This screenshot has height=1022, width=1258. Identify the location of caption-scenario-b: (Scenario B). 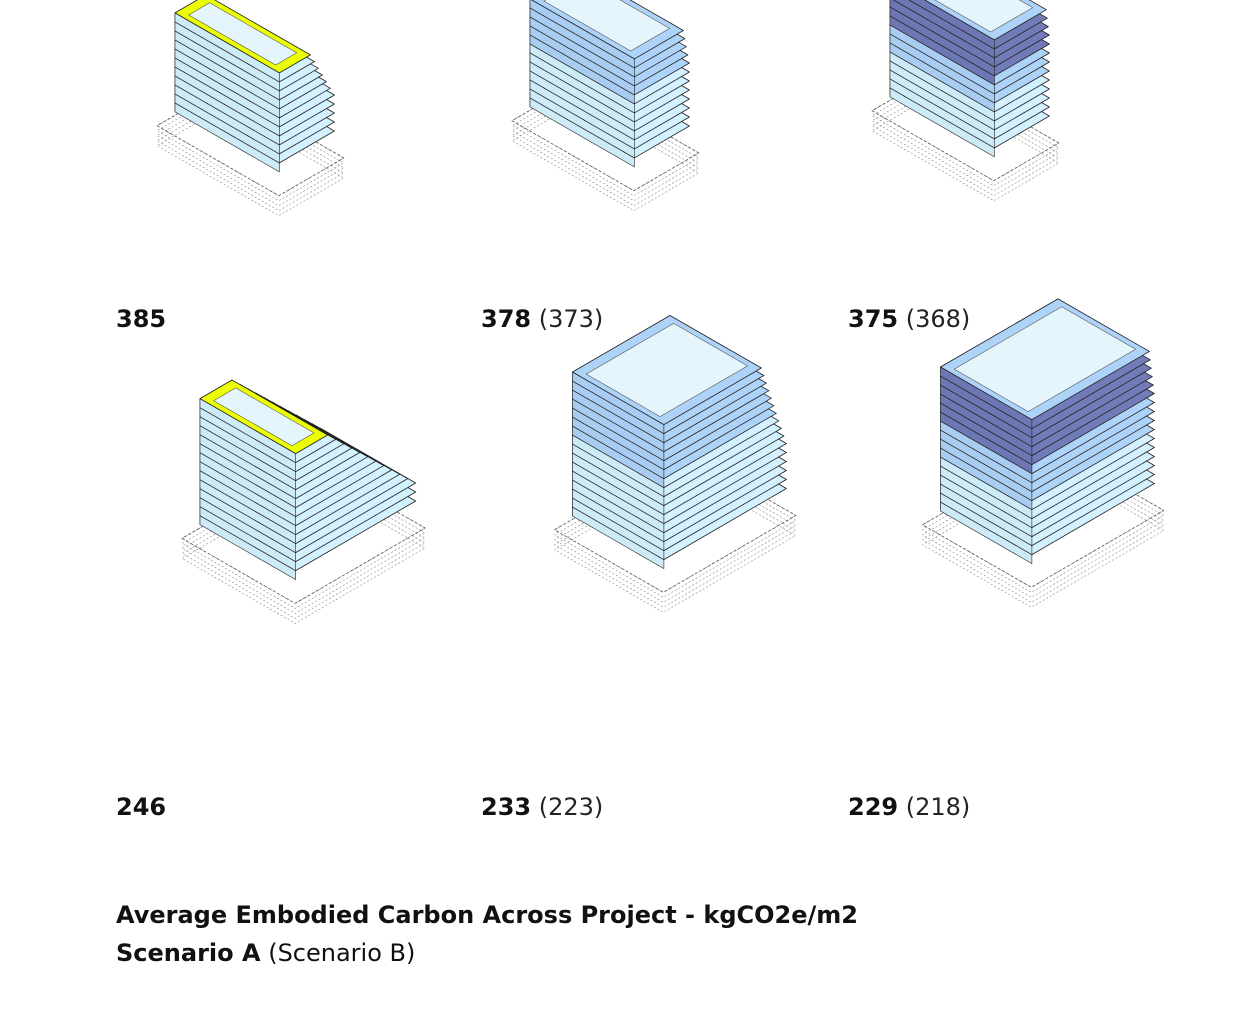
(342, 953).